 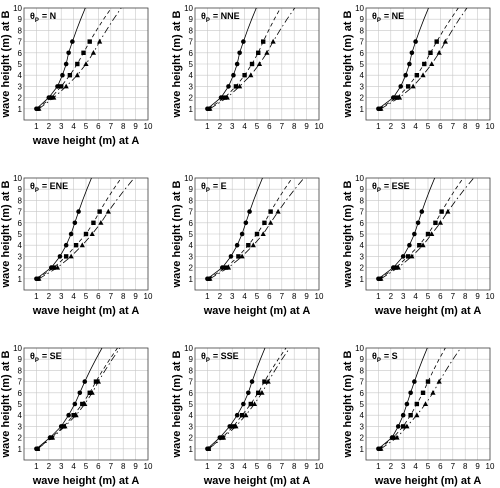 I want to click on x-tick-label: 10, so click(x=319, y=126).